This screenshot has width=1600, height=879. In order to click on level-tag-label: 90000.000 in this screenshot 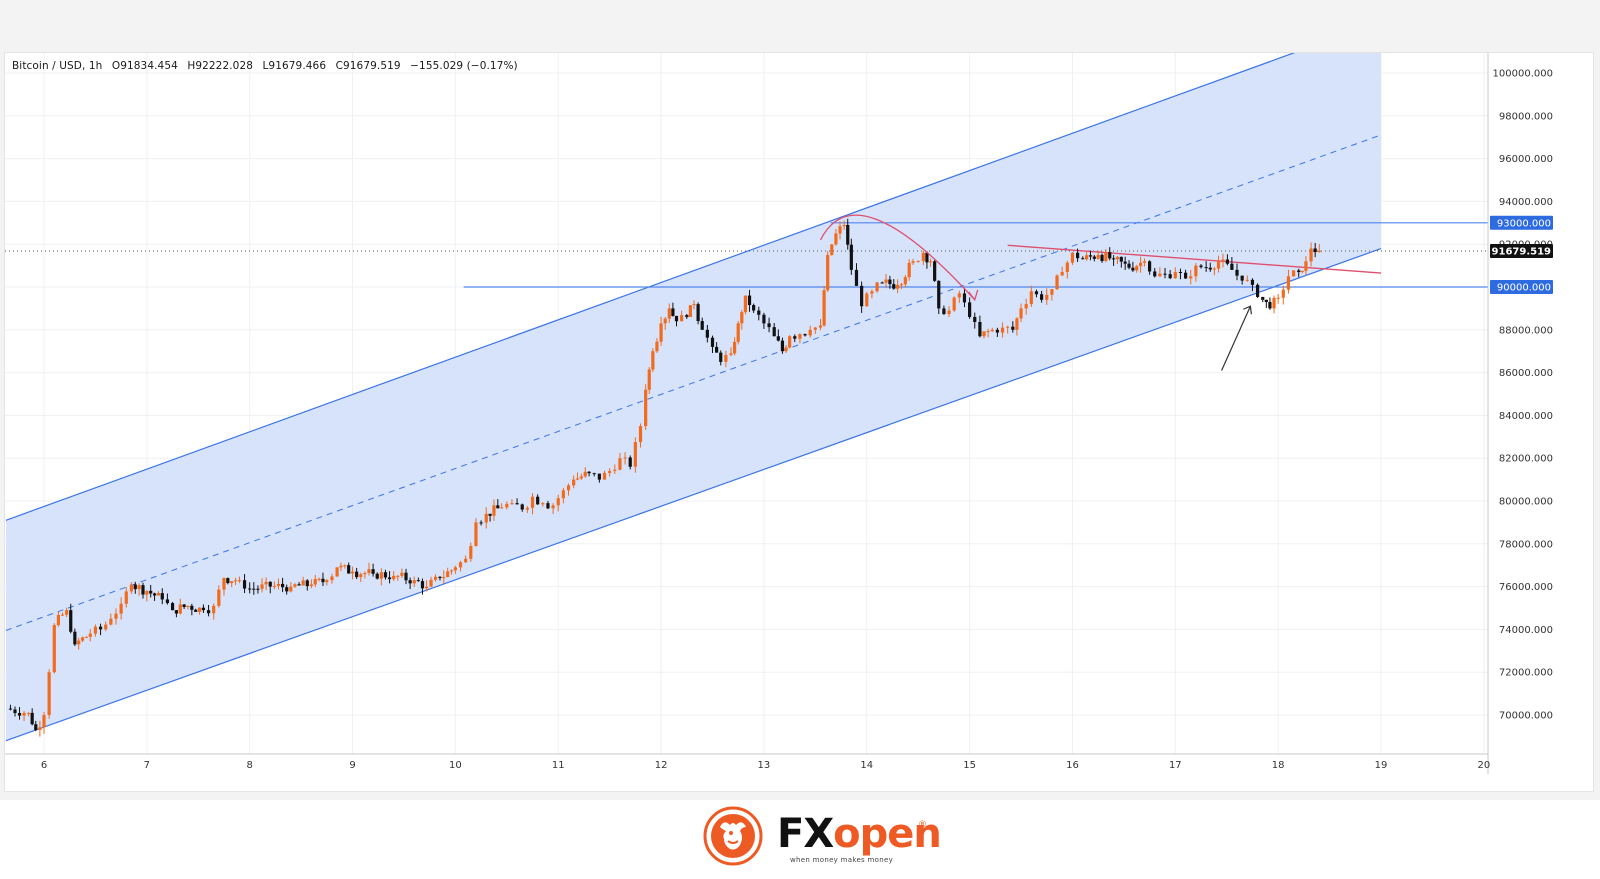, I will do `click(1524, 288)`.